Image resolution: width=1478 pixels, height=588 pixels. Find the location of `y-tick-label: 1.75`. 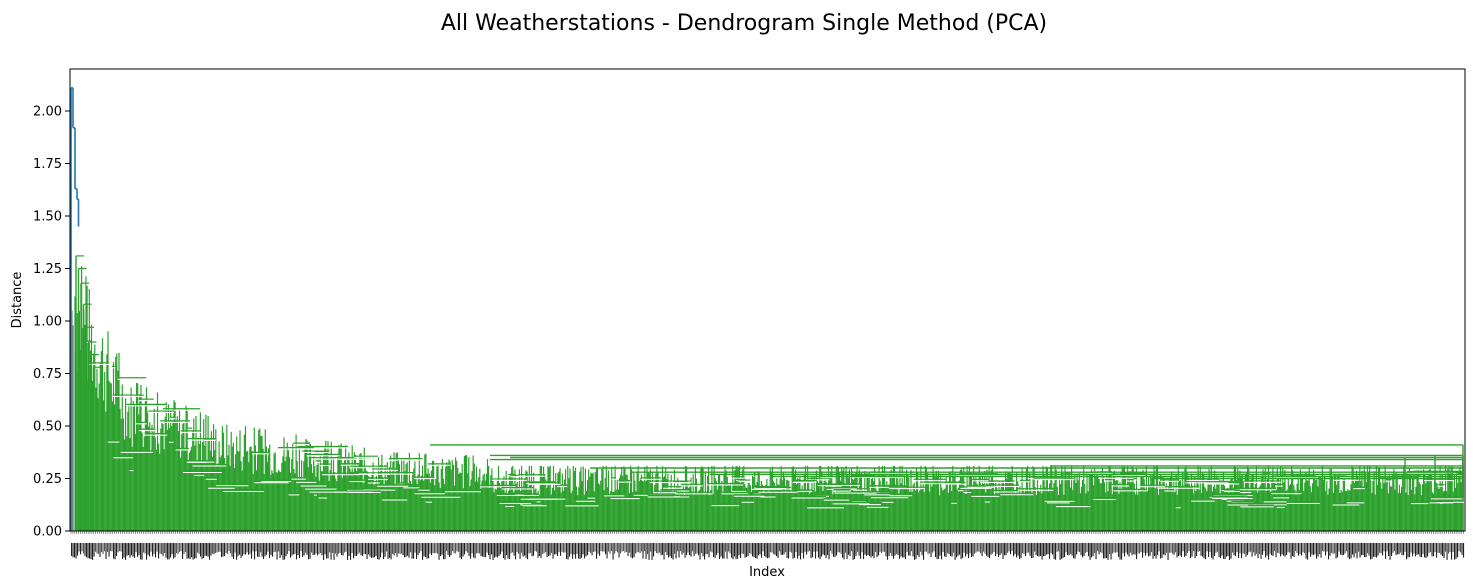

y-tick-label: 1.75 is located at coordinates (47, 164).